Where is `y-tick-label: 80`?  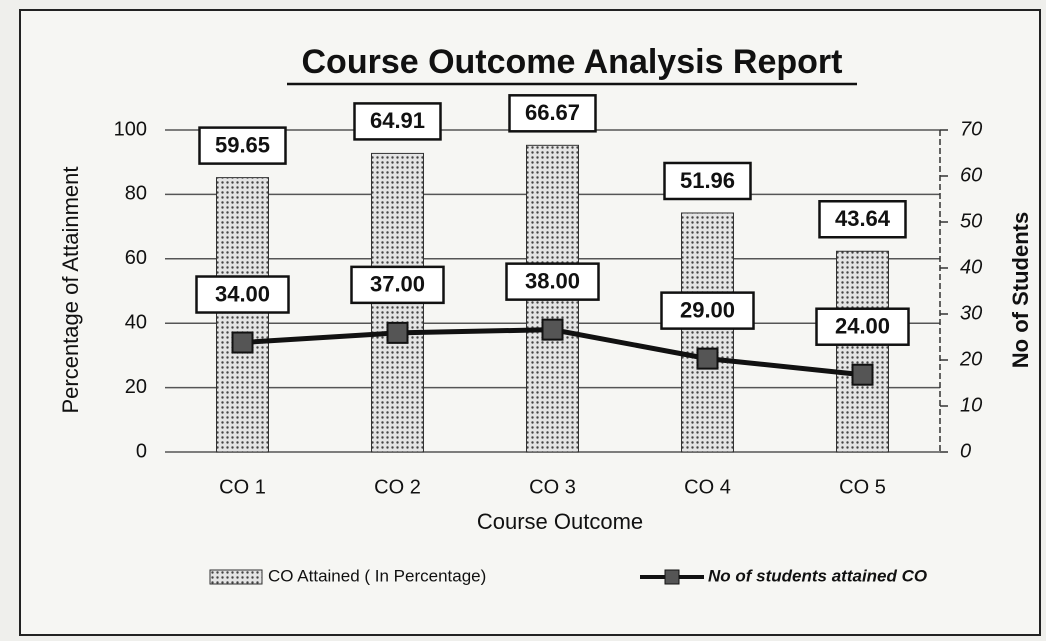
y-tick-label: 80 is located at coordinates (136, 194).